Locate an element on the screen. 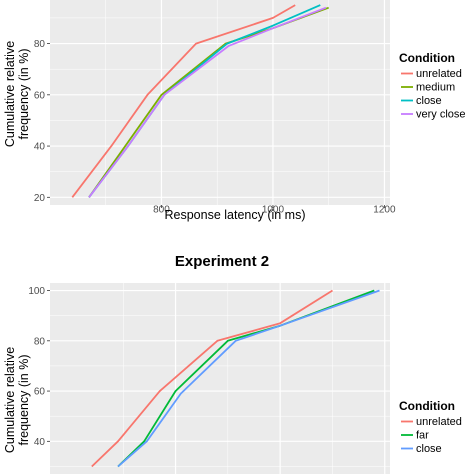  panel-1-x-ticks: 800 1000 1200 is located at coordinates (274, 210).